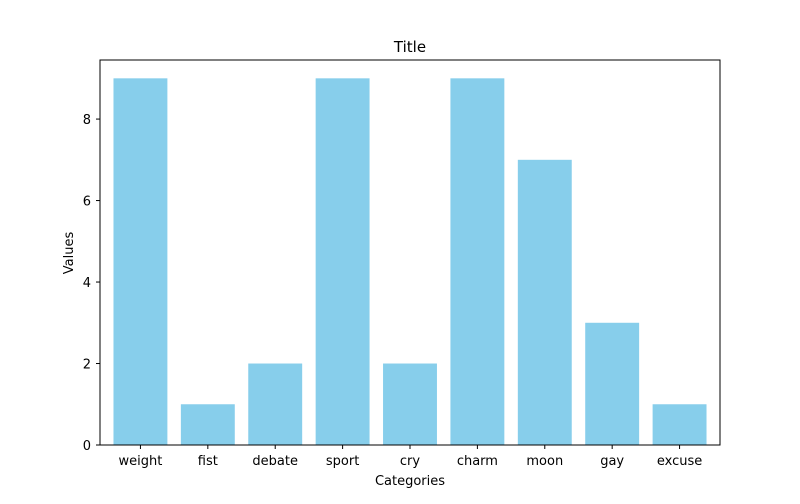 The image size is (800, 504). What do you see at coordinates (275, 404) in the screenshot?
I see `bar-debate` at bounding box center [275, 404].